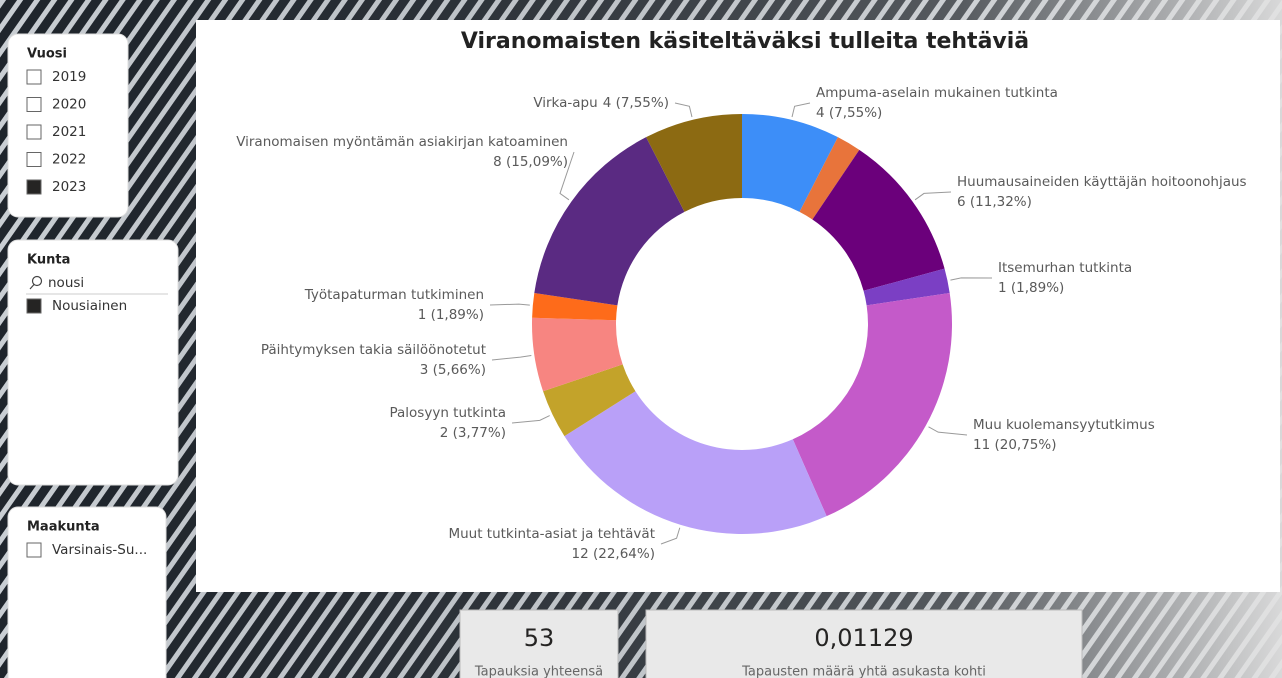  What do you see at coordinates (69, 187) in the screenshot?
I see `slicer-item: 2023` at bounding box center [69, 187].